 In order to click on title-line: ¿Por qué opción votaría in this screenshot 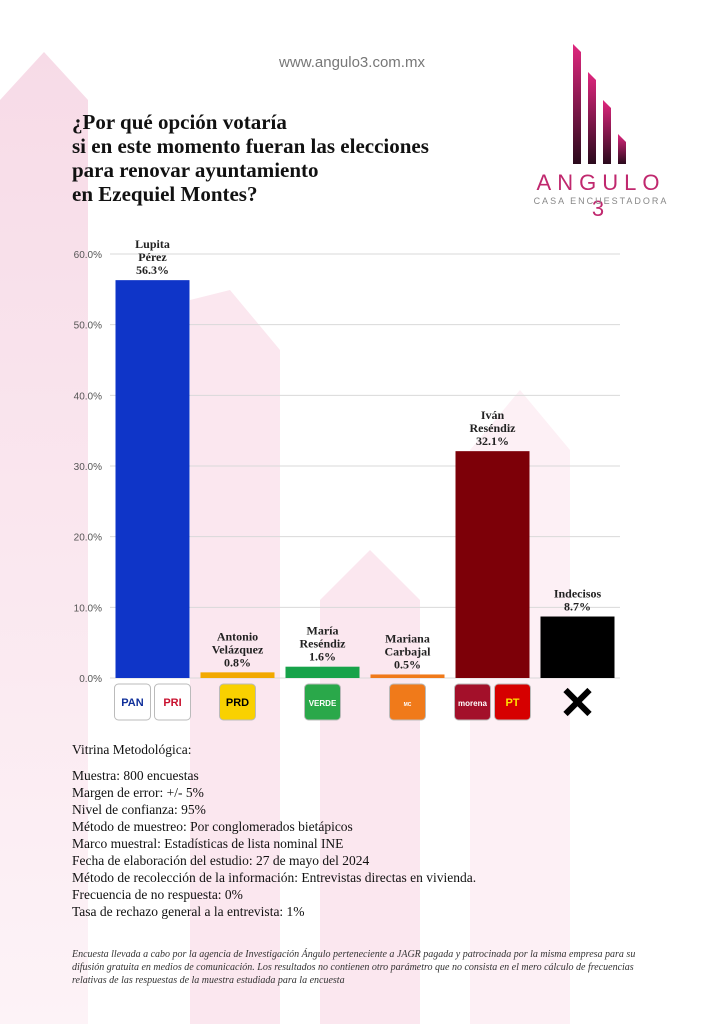, I will do `click(179, 122)`.